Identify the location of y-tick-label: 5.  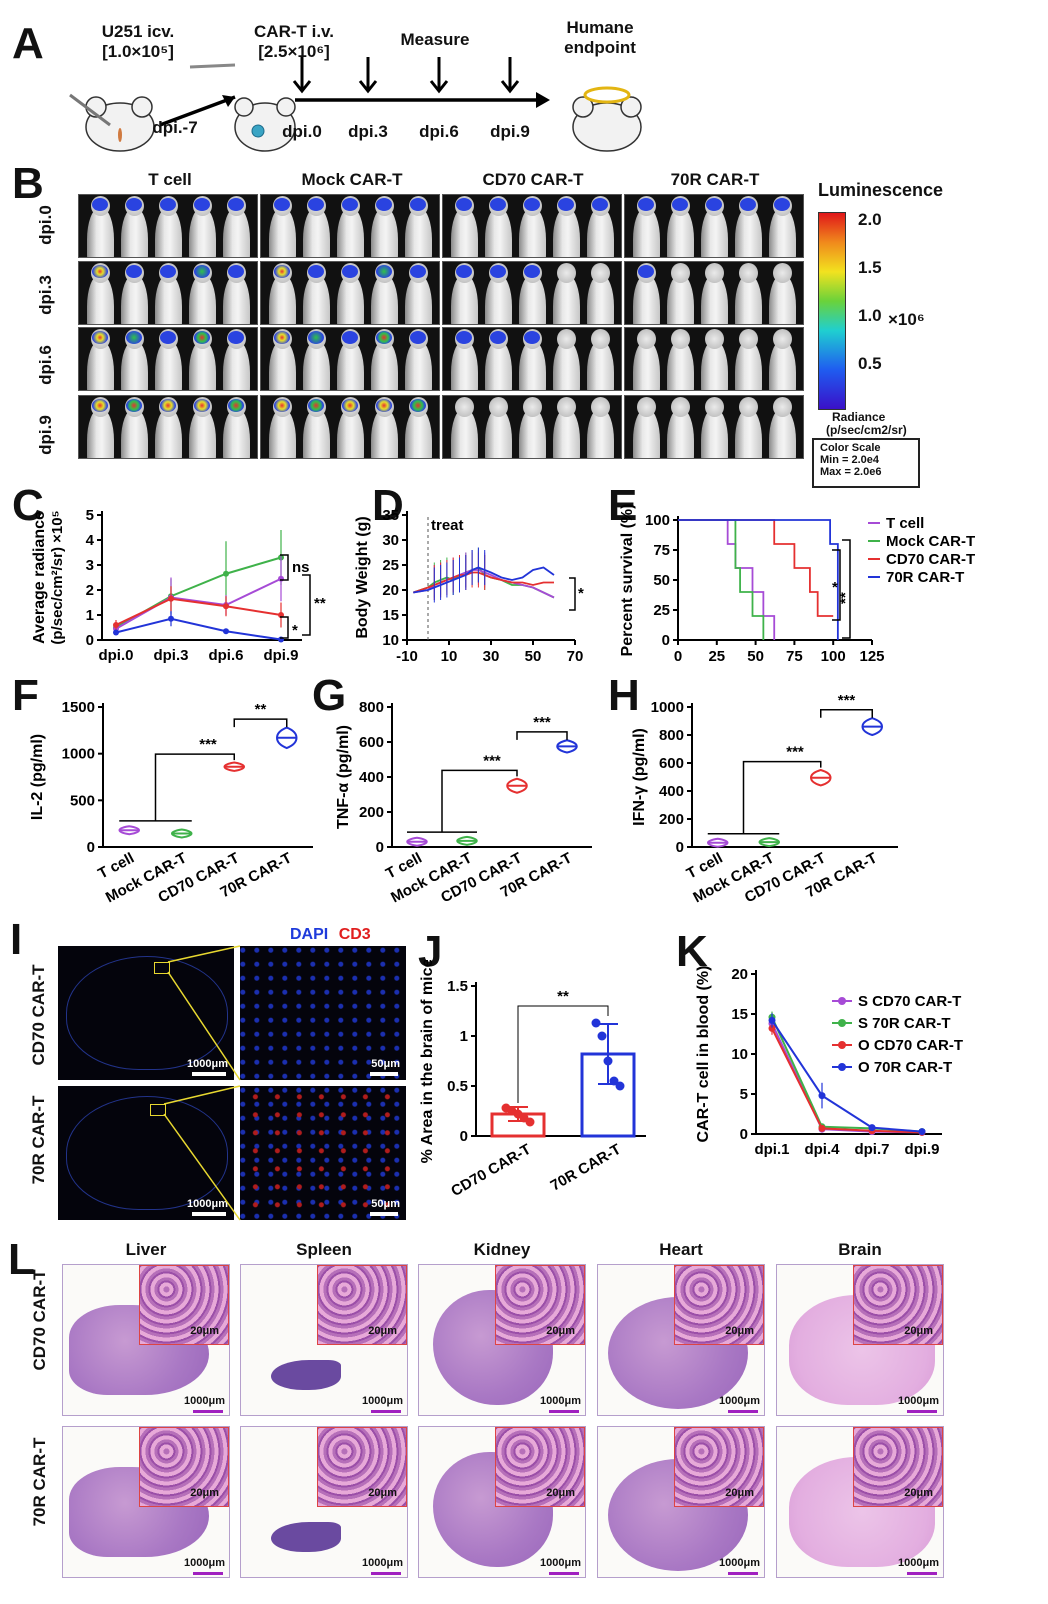
(744, 1094).